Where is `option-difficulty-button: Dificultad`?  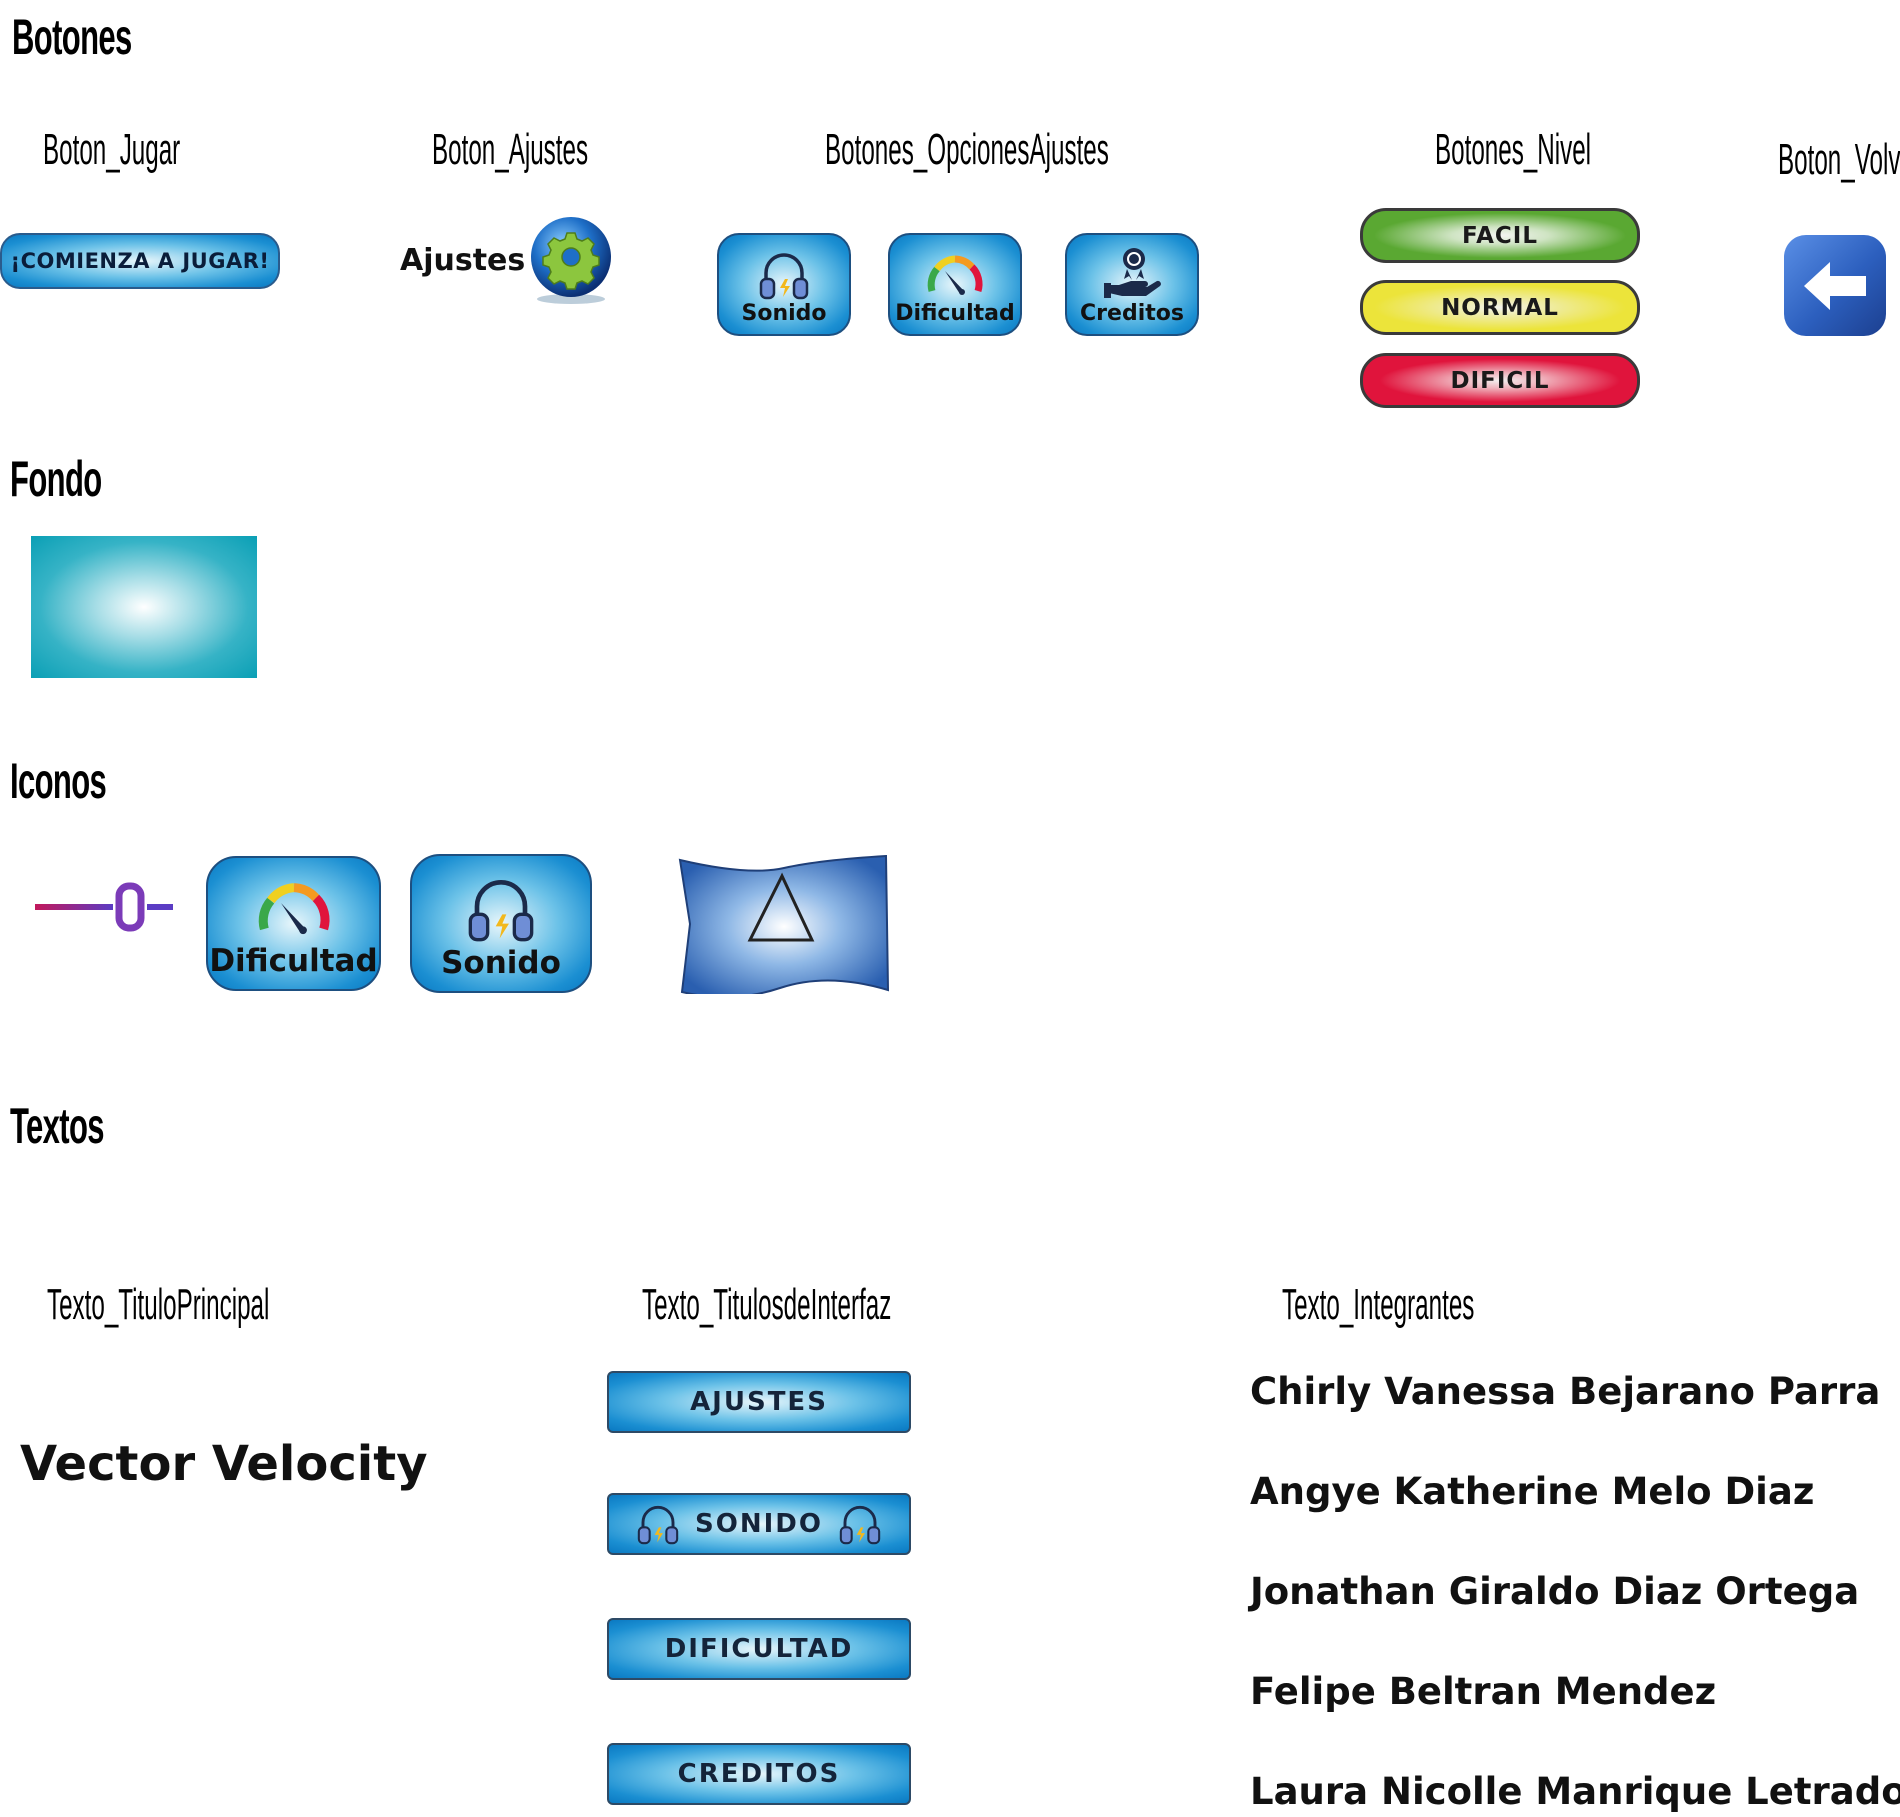
option-difficulty-button: Dificultad is located at coordinates (955, 284).